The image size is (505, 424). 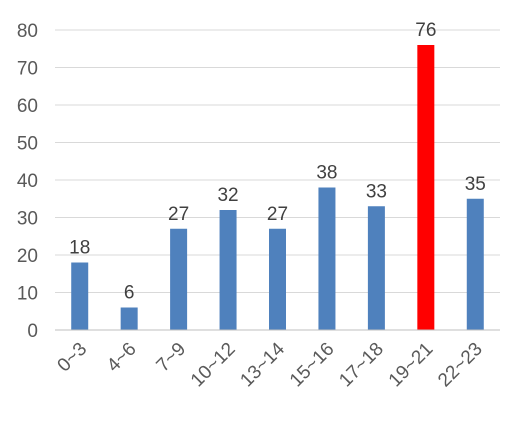 I want to click on y-tick-label: 50, so click(x=27, y=144).